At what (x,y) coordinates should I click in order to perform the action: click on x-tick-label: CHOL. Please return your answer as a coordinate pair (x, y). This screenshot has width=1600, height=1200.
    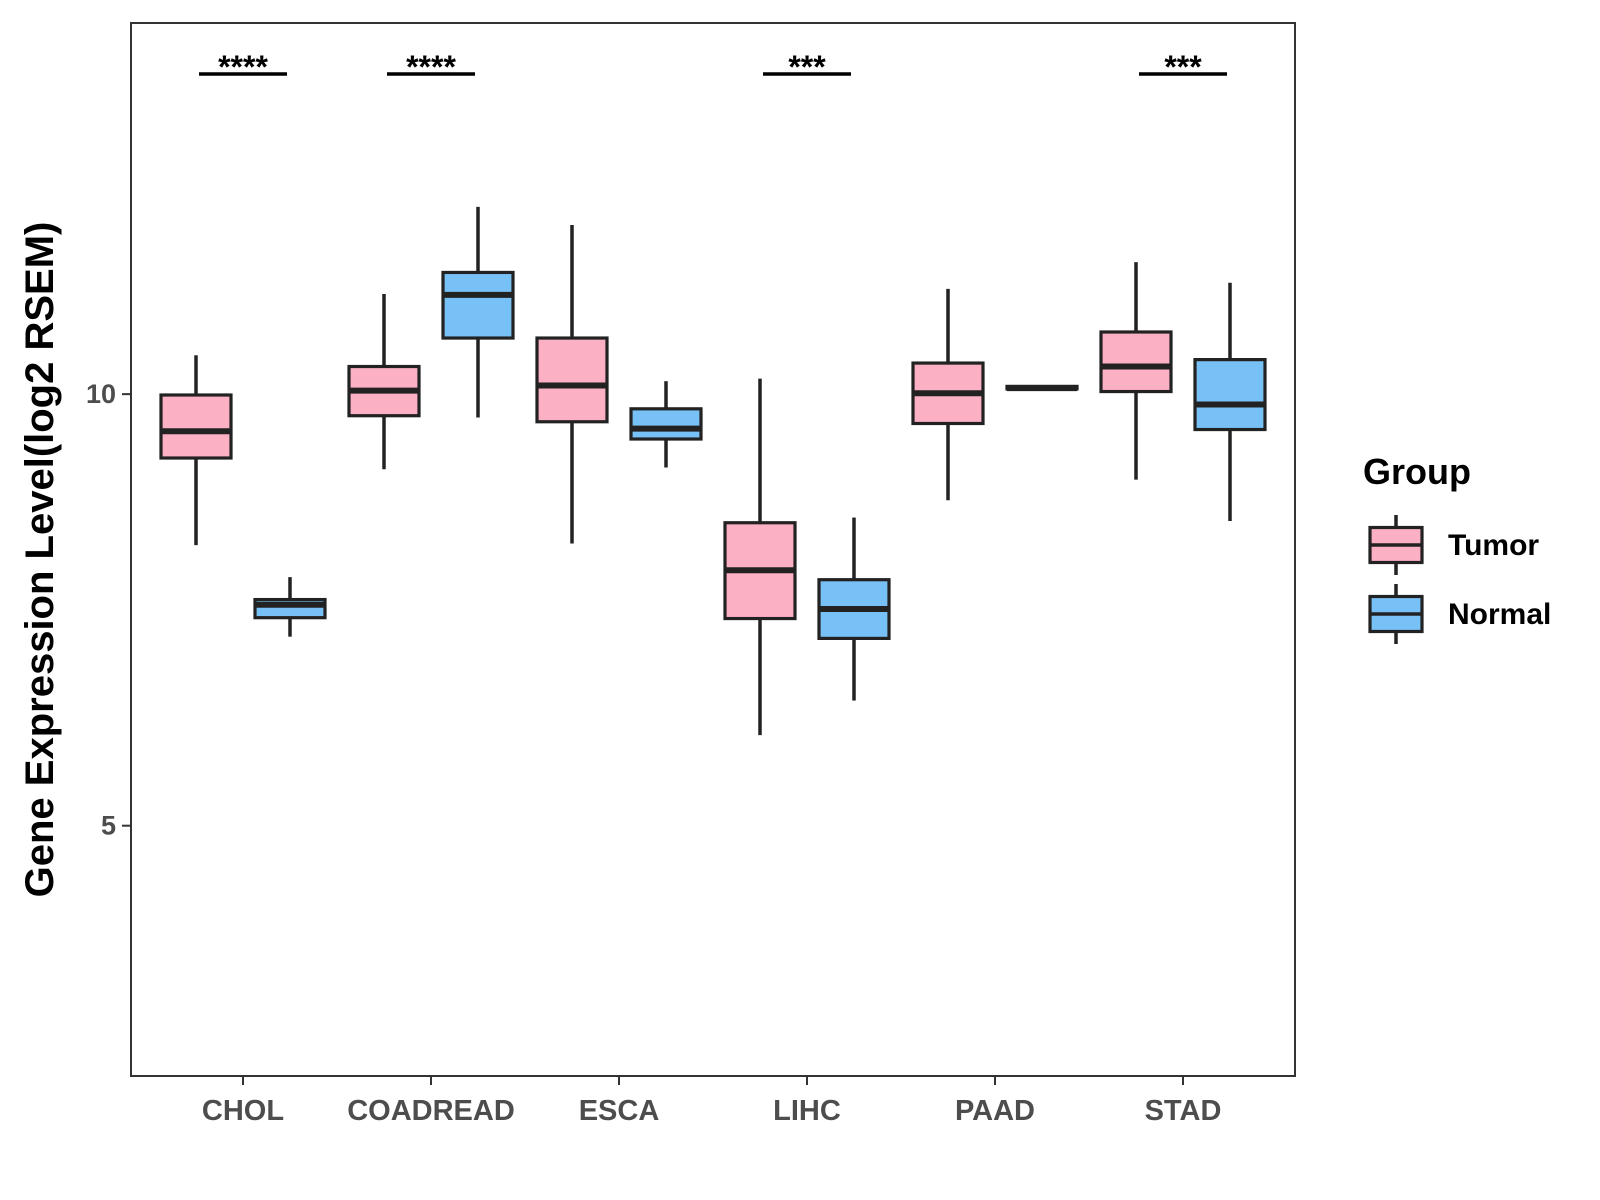
    Looking at the image, I should click on (243, 1111).